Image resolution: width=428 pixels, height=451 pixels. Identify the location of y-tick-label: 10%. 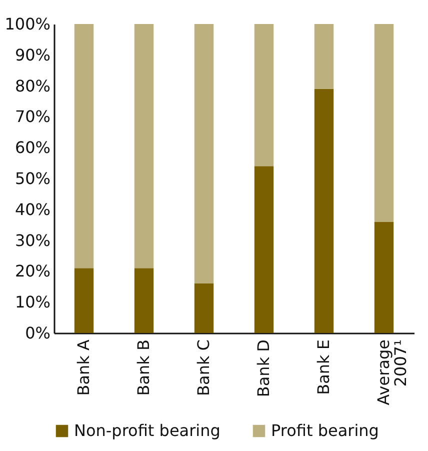
(32, 302).